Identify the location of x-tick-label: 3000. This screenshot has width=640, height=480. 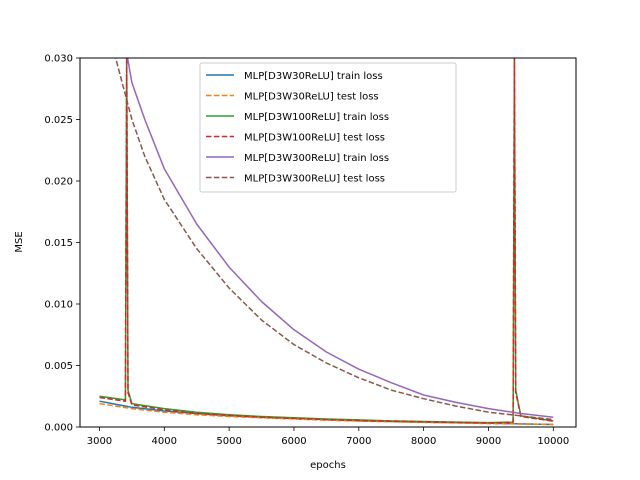
(99, 441).